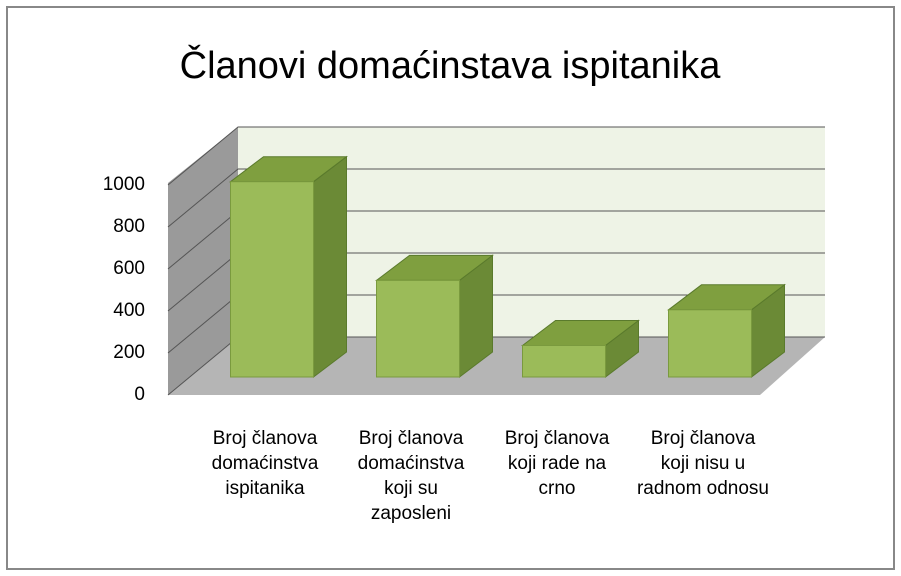 This screenshot has width=901, height=576. Describe the element at coordinates (129, 226) in the screenshot. I see `y-tick-label: 800` at that location.